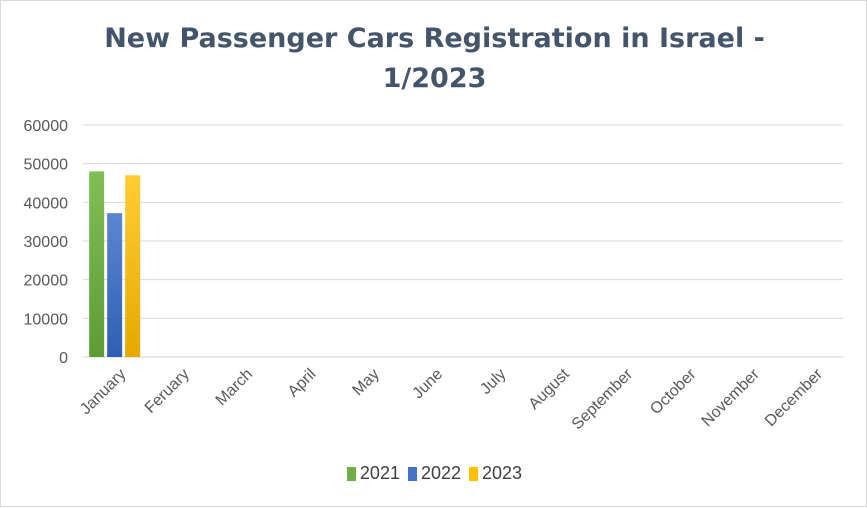 Image resolution: width=867 pixels, height=508 pixels. Describe the element at coordinates (502, 473) in the screenshot. I see `legend-label-2023: 2023` at that location.